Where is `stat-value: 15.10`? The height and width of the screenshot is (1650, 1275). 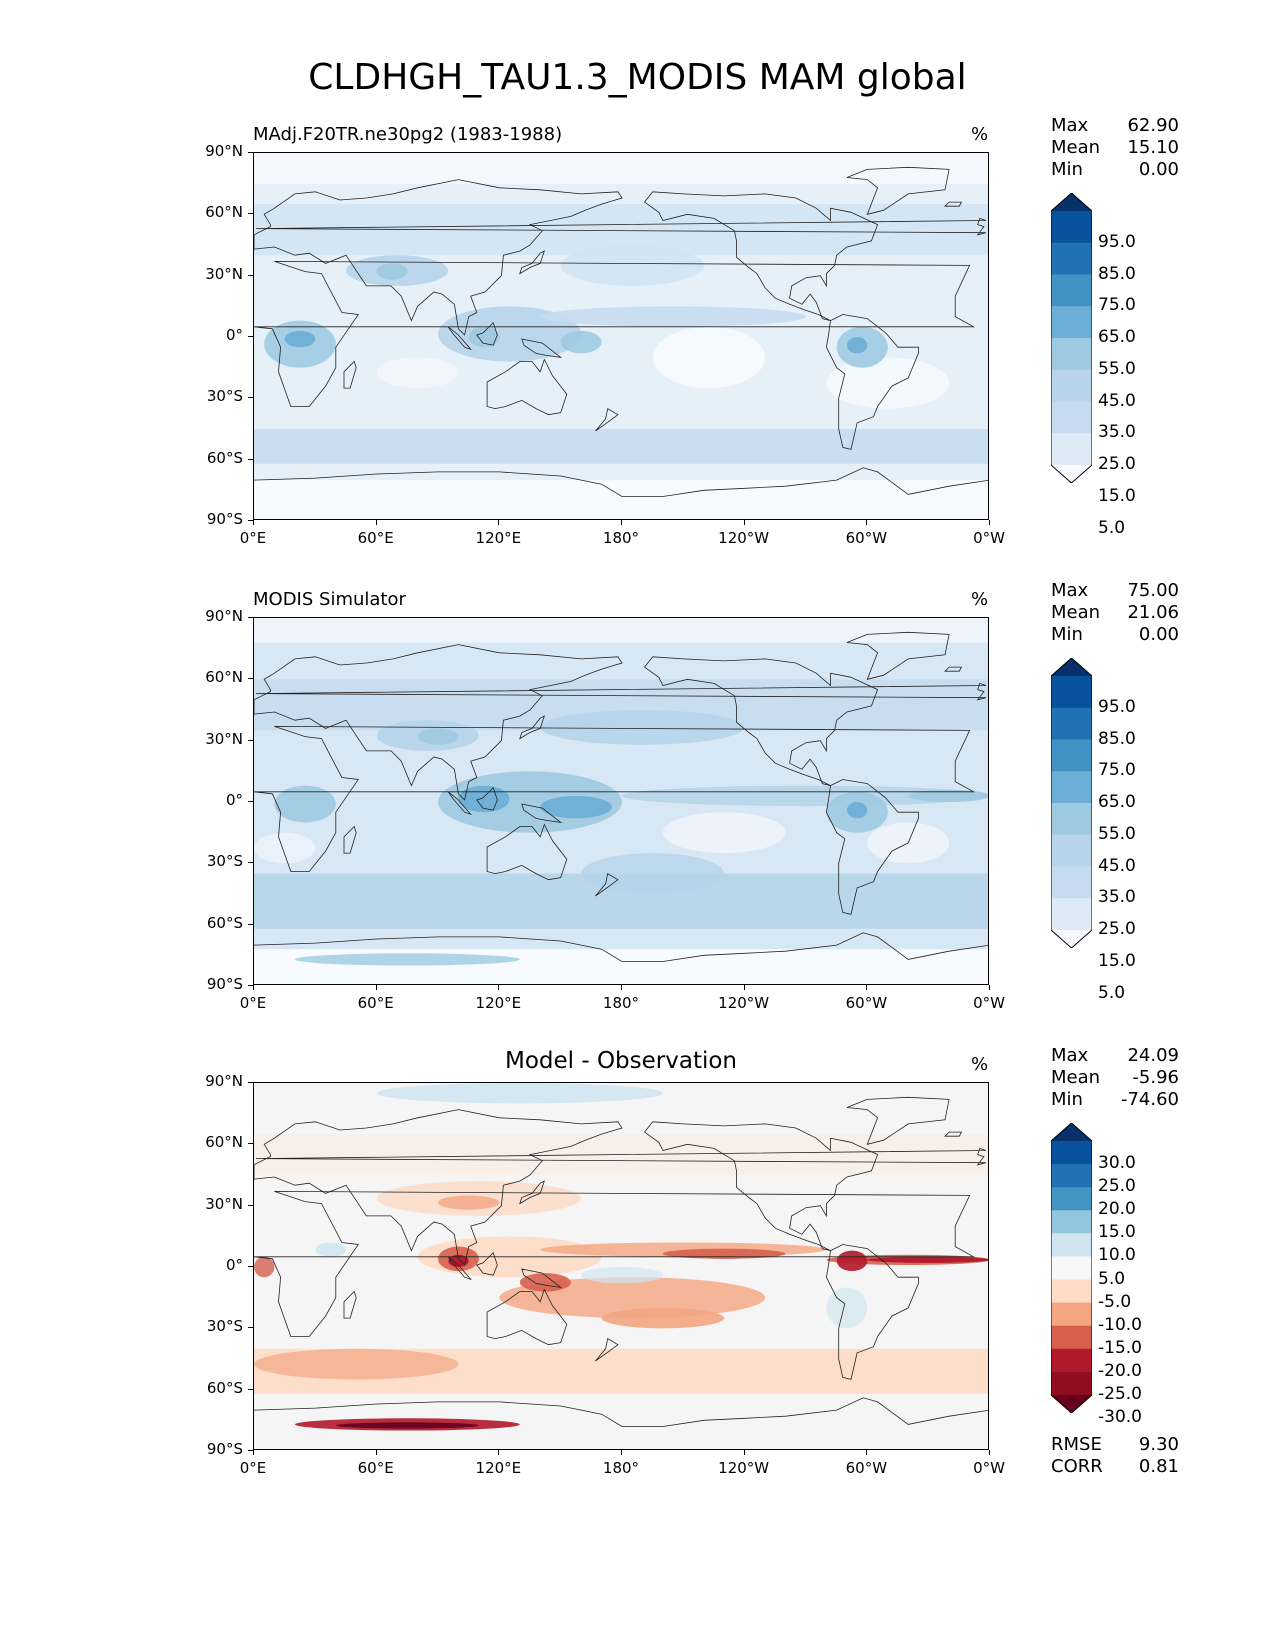 stat-value: 15.10 is located at coordinates (1153, 147).